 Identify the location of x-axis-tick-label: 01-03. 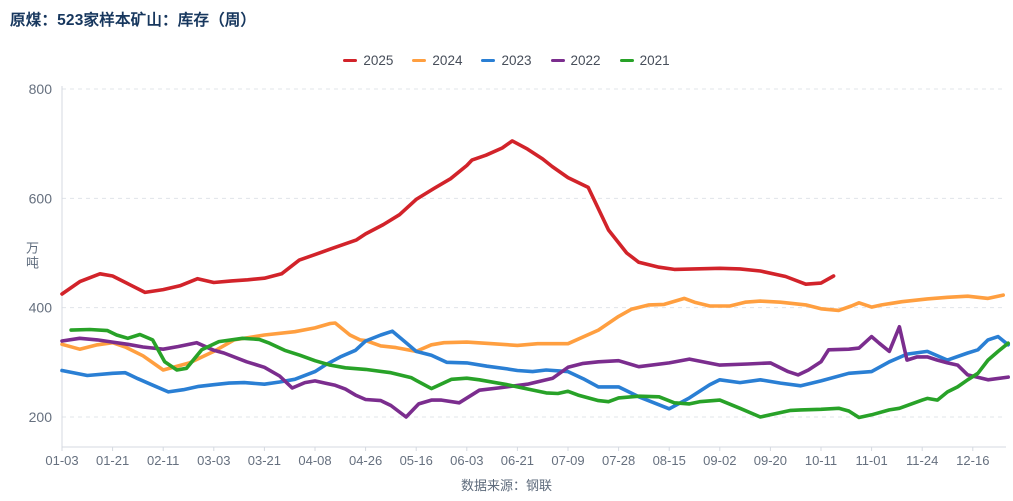
(61, 460).